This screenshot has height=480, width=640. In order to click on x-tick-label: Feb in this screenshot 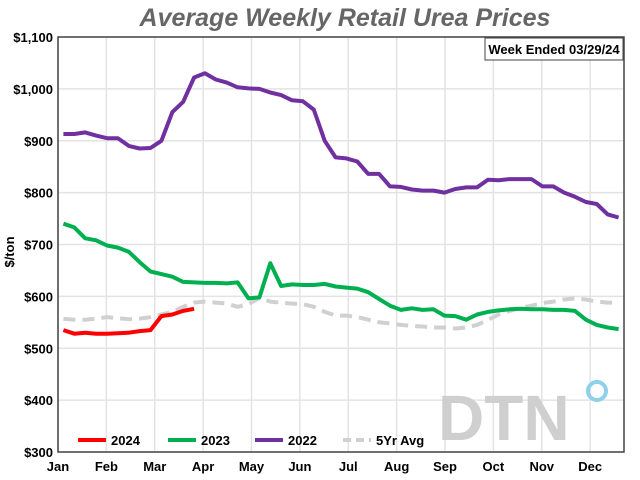, I will do `click(106, 466)`.